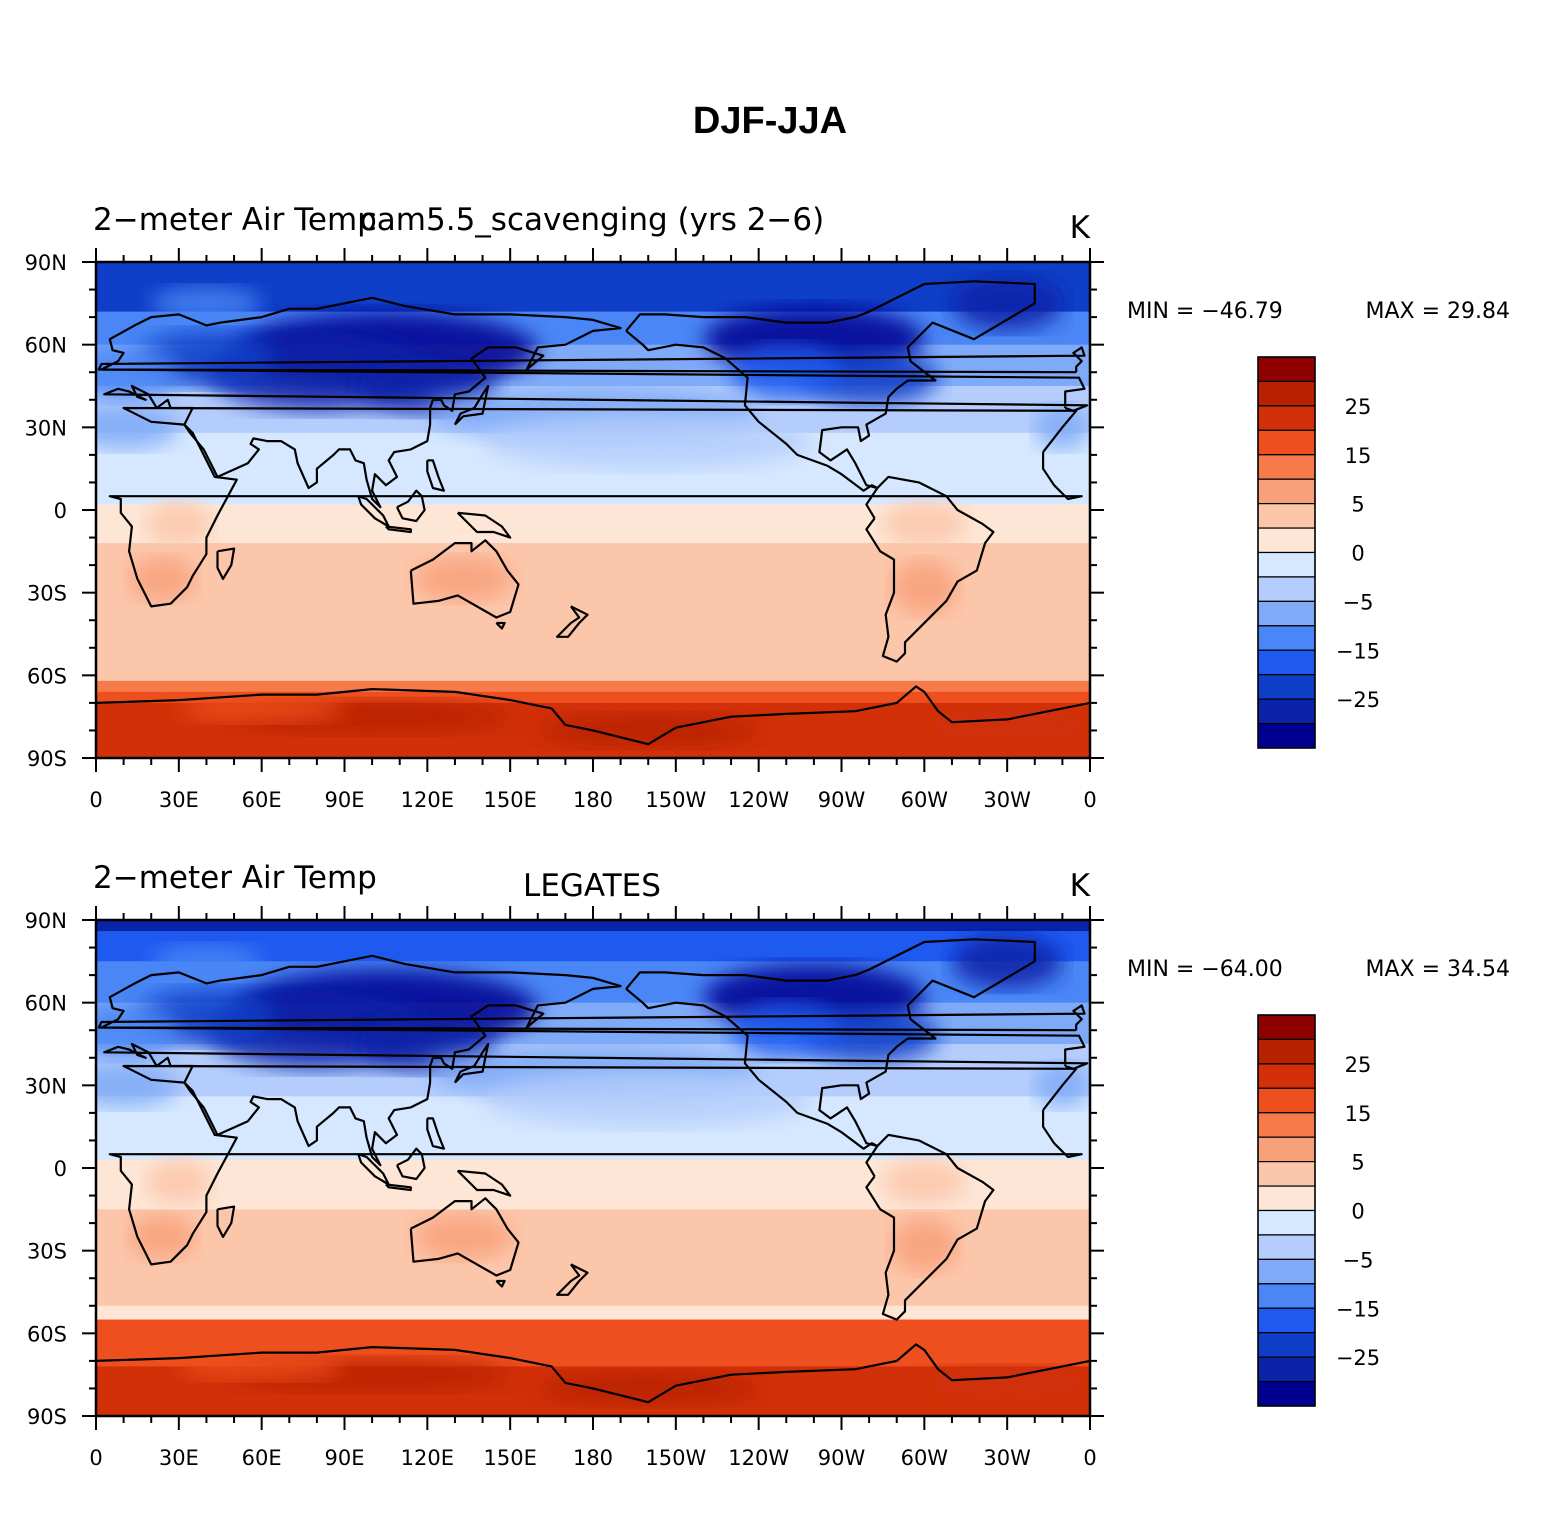 The height and width of the screenshot is (1538, 1541). Describe the element at coordinates (1358, 407) in the screenshot. I see `colorbar-label: 25` at that location.